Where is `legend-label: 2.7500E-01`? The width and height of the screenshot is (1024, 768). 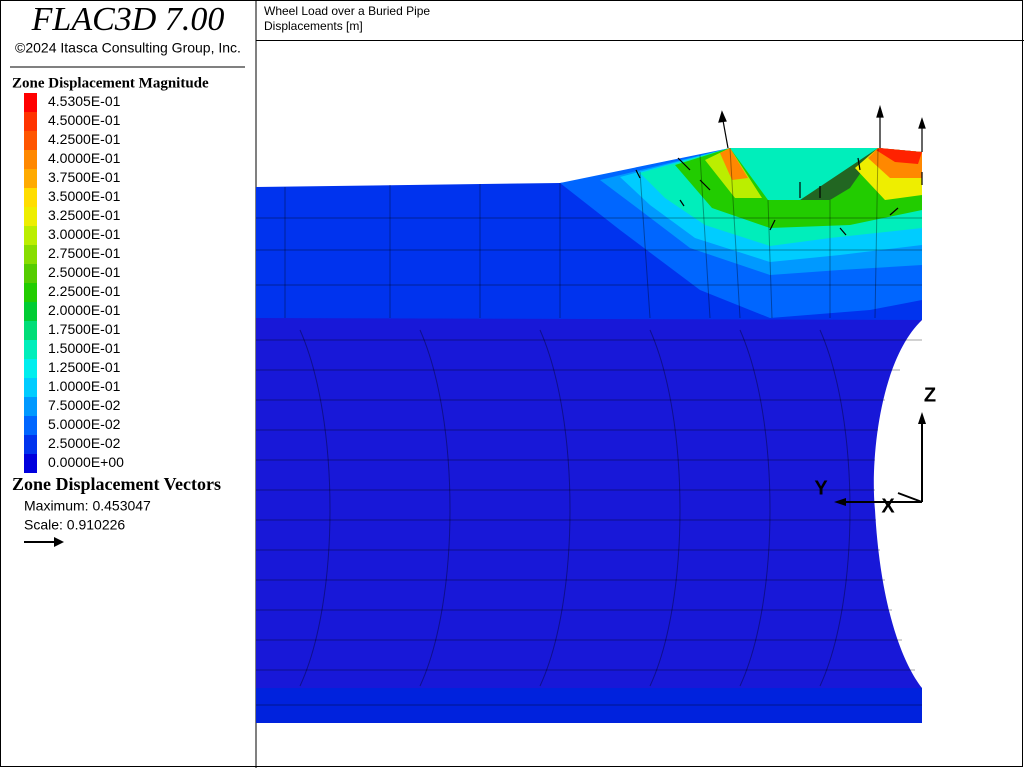
legend-label: 2.7500E-01 is located at coordinates (84, 253).